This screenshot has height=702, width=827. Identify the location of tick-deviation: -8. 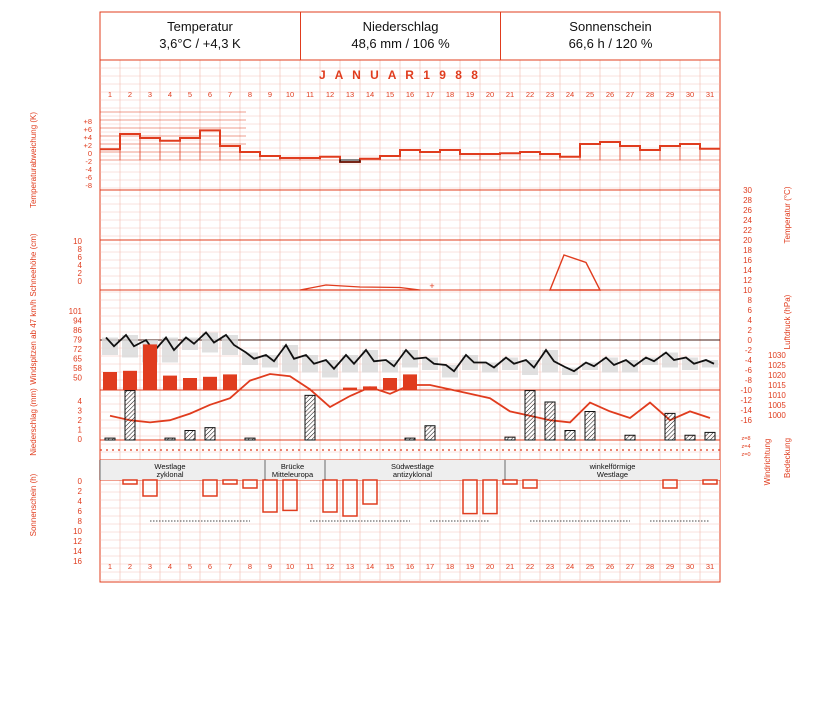
(88, 185).